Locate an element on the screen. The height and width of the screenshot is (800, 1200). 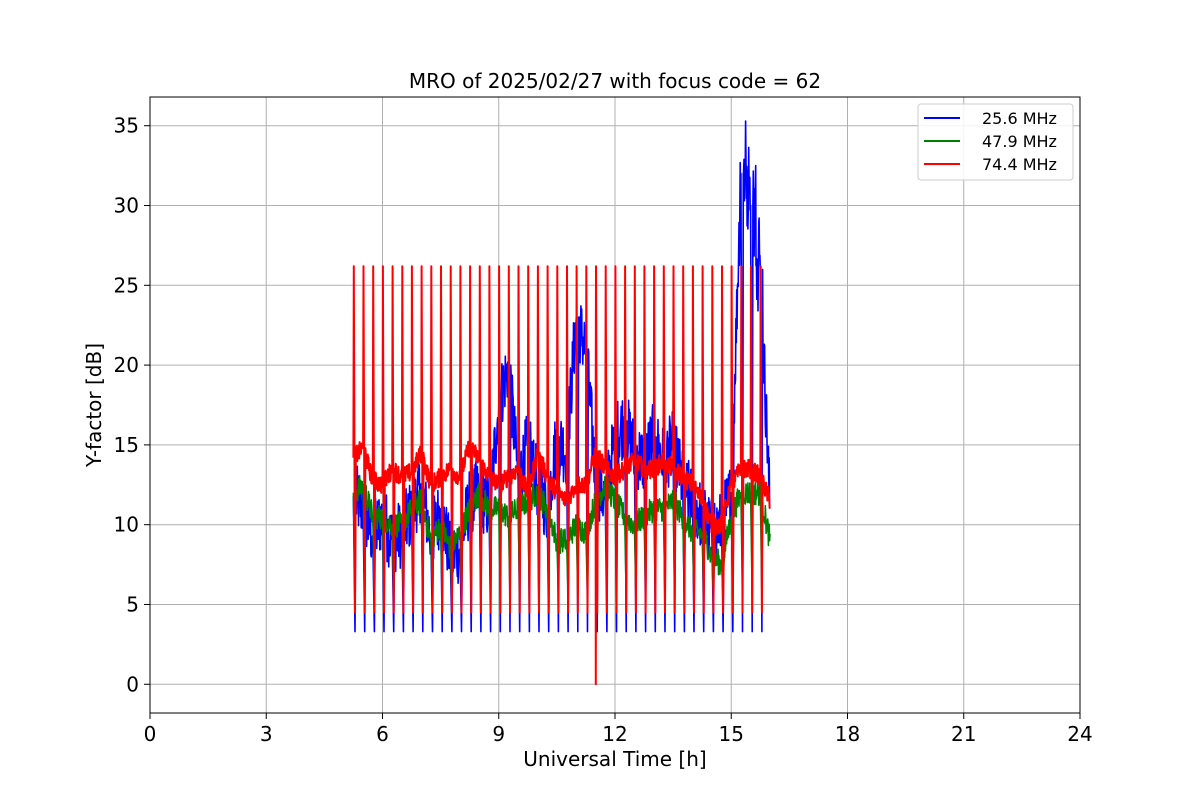
y-tick-label: 0 is located at coordinates (132, 684).